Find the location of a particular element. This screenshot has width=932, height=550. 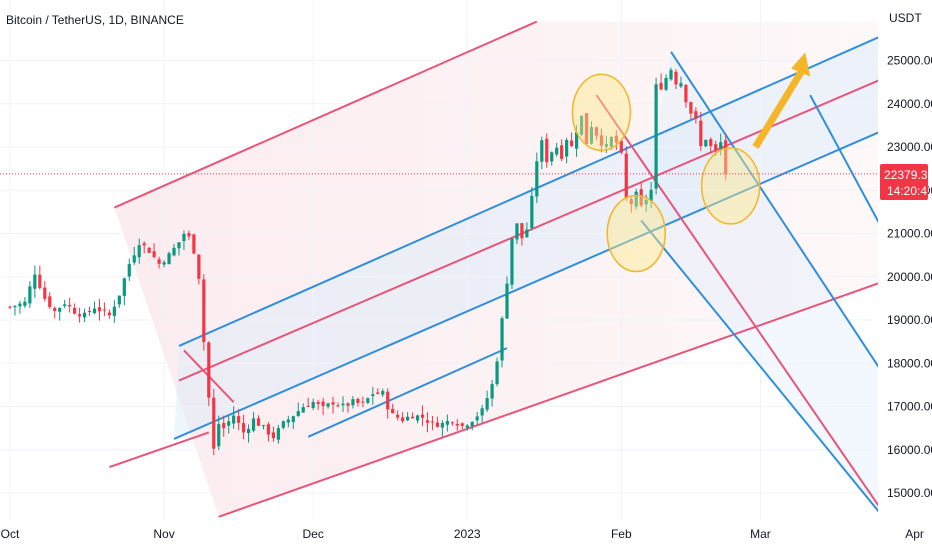

last-price-value: 22379.35 is located at coordinates (908, 175).